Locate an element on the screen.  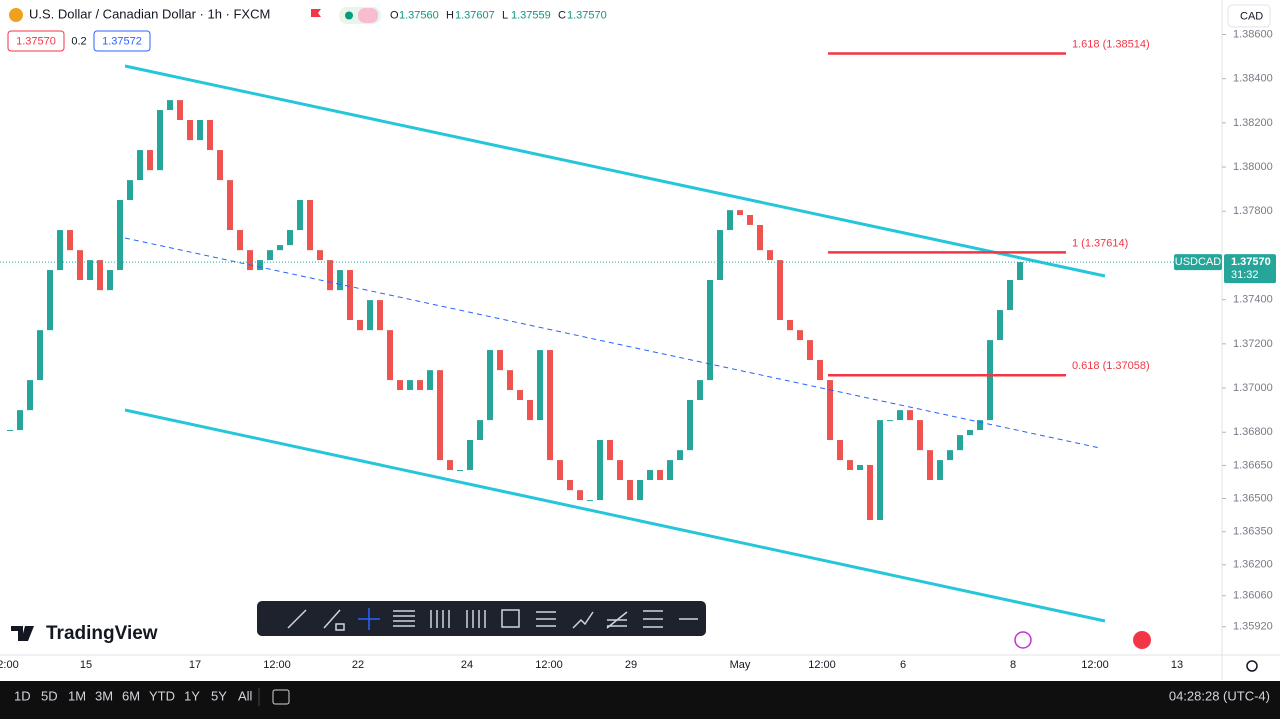
date-range-icon is located at coordinates (281, 697).